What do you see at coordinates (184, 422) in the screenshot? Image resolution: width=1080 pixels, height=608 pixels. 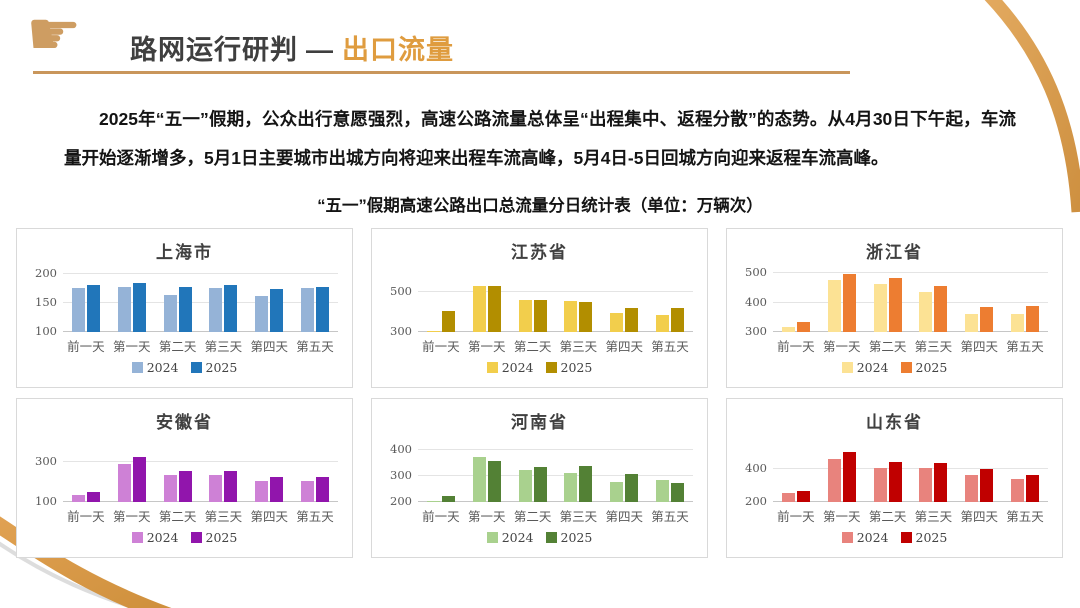 I see `chart-title: 安徽省` at bounding box center [184, 422].